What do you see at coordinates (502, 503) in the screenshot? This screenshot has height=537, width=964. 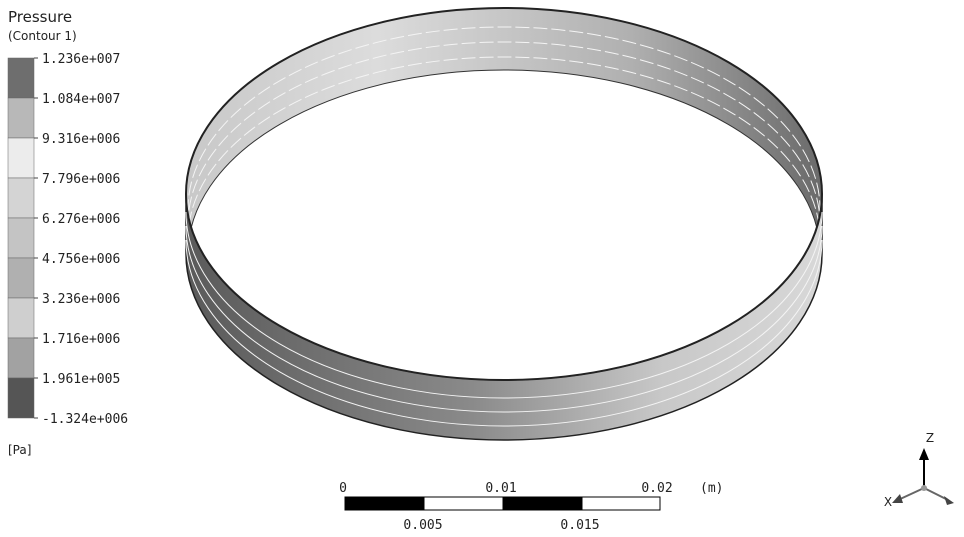 I see `scale-bar` at bounding box center [502, 503].